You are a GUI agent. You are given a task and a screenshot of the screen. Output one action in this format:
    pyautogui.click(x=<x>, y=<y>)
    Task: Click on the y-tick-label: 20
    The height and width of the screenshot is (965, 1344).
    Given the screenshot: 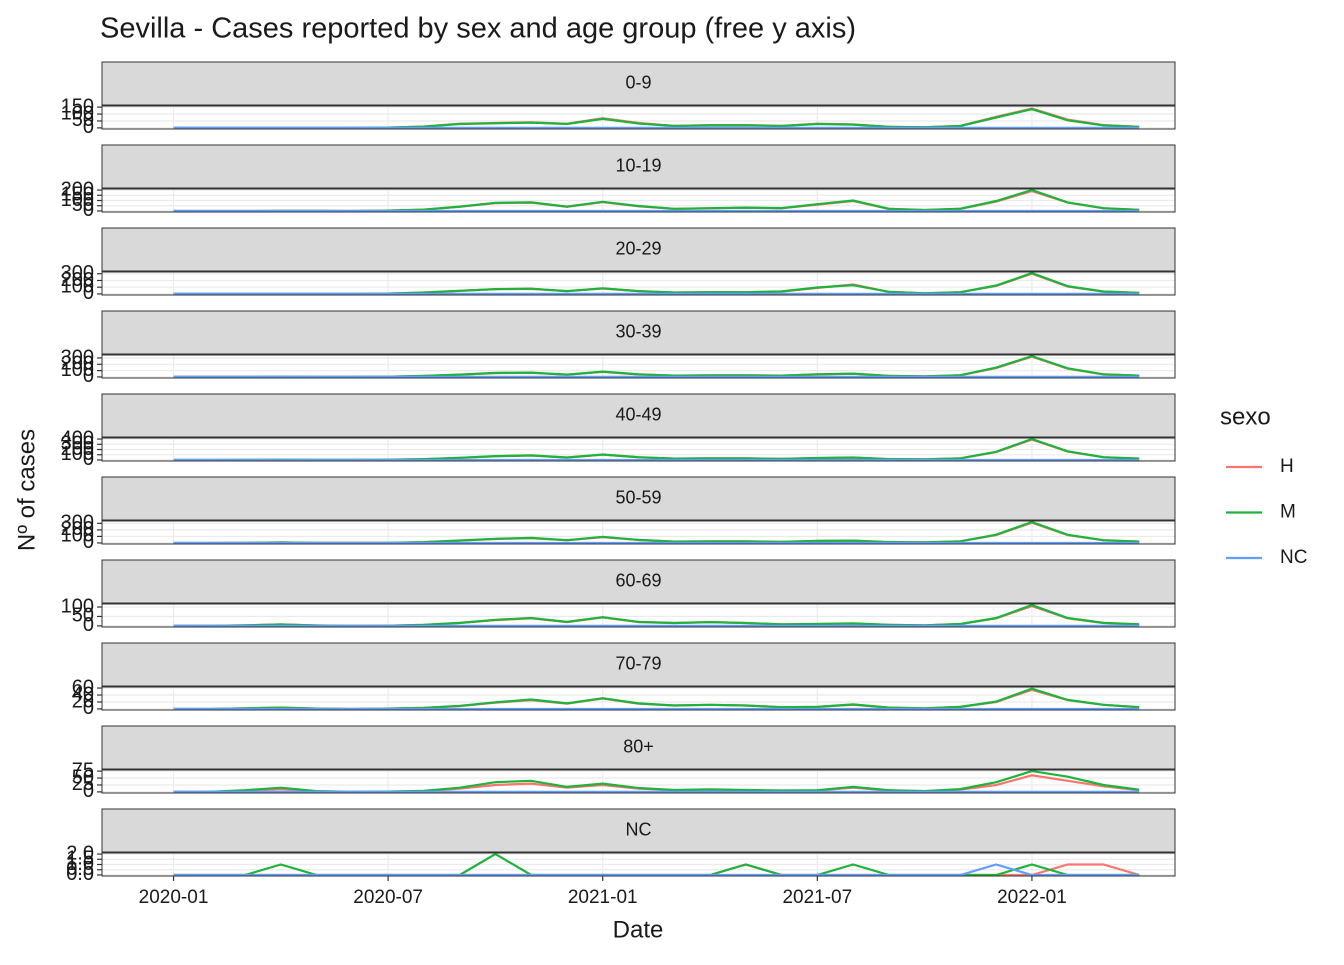 What is the action you would take?
    pyautogui.click(x=83, y=701)
    